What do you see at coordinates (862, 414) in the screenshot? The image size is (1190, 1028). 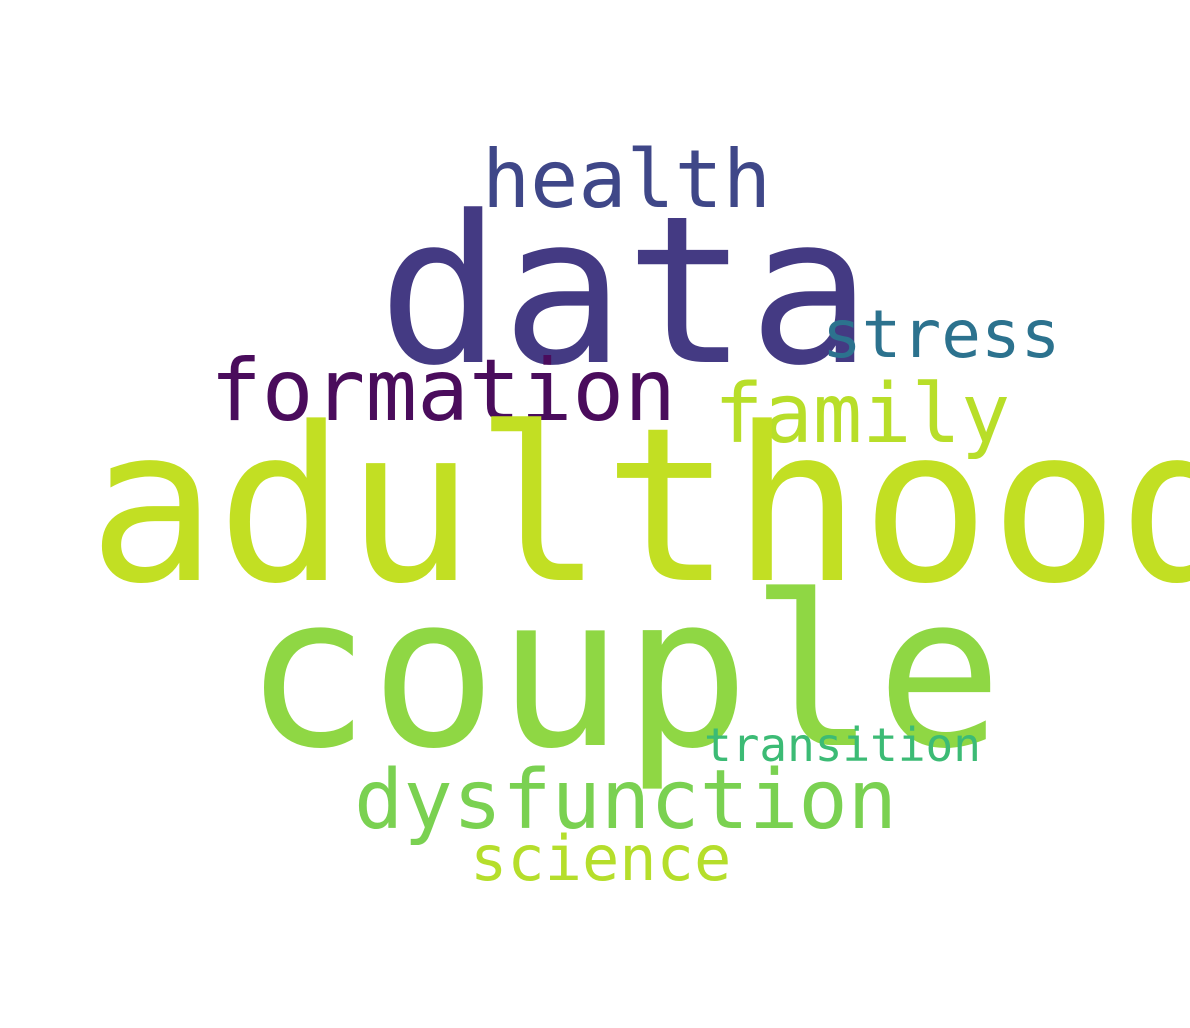 I see `word-family: family` at bounding box center [862, 414].